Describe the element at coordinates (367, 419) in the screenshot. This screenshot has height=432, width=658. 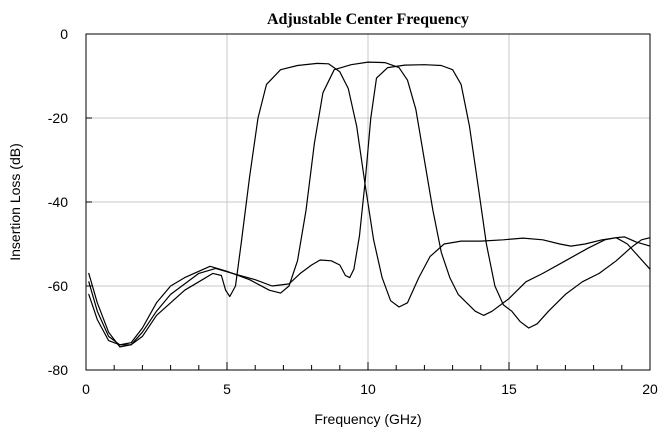
I see `x-axis-label: Frequency (GHz)` at that location.